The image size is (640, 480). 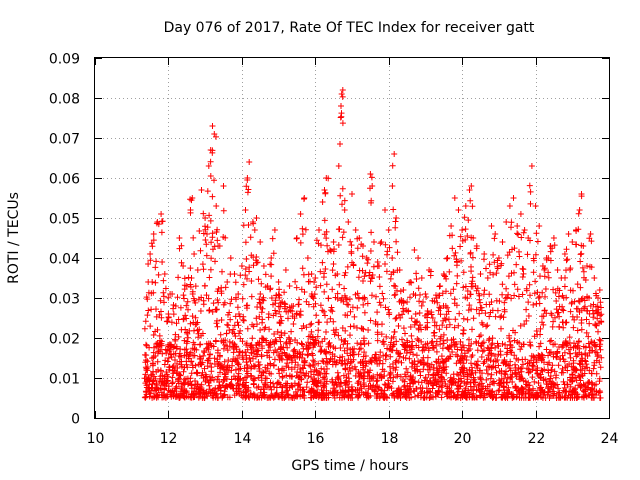 I want to click on x-tick-label: 14, so click(x=243, y=439).